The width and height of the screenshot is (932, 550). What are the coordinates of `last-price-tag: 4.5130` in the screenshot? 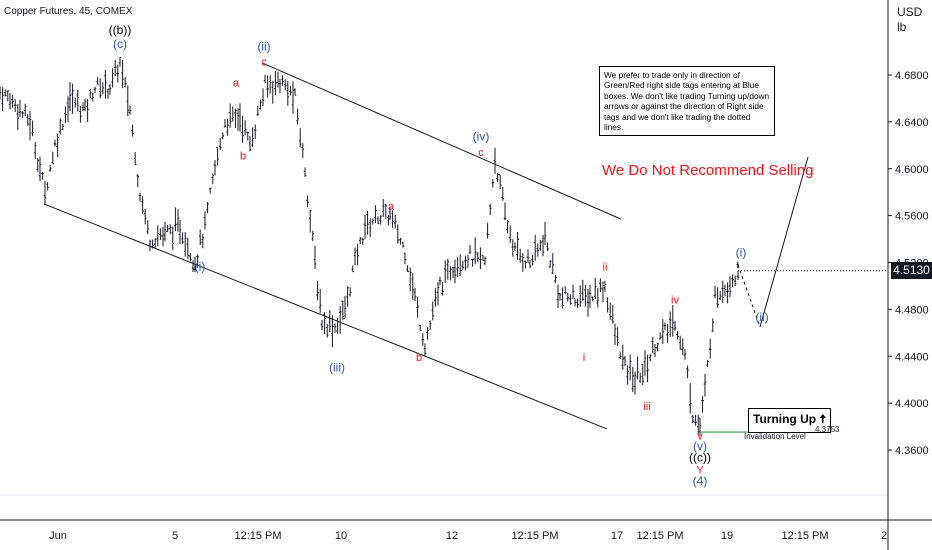 It's located at (911, 270).